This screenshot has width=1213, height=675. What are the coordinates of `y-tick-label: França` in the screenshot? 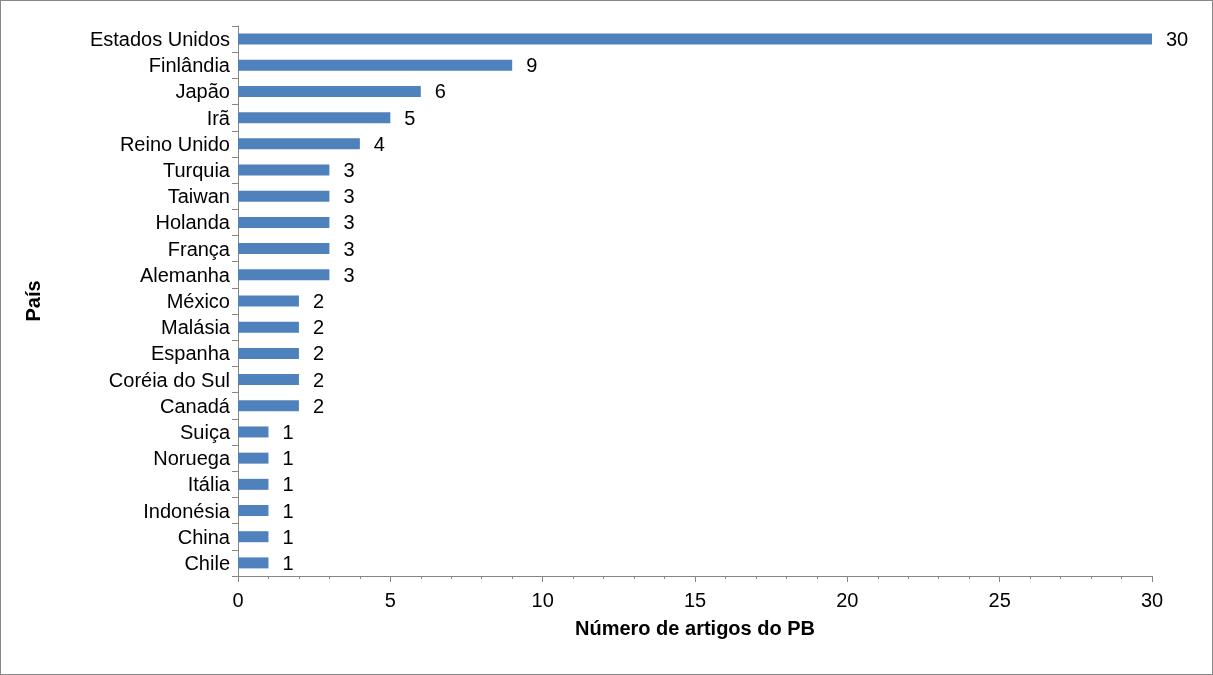 It's located at (199, 248).